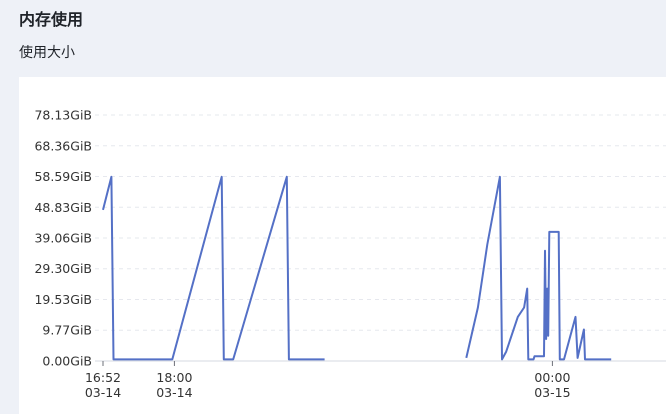 The height and width of the screenshot is (414, 666). I want to click on chart-subtitle: 使用大小, so click(47, 53).